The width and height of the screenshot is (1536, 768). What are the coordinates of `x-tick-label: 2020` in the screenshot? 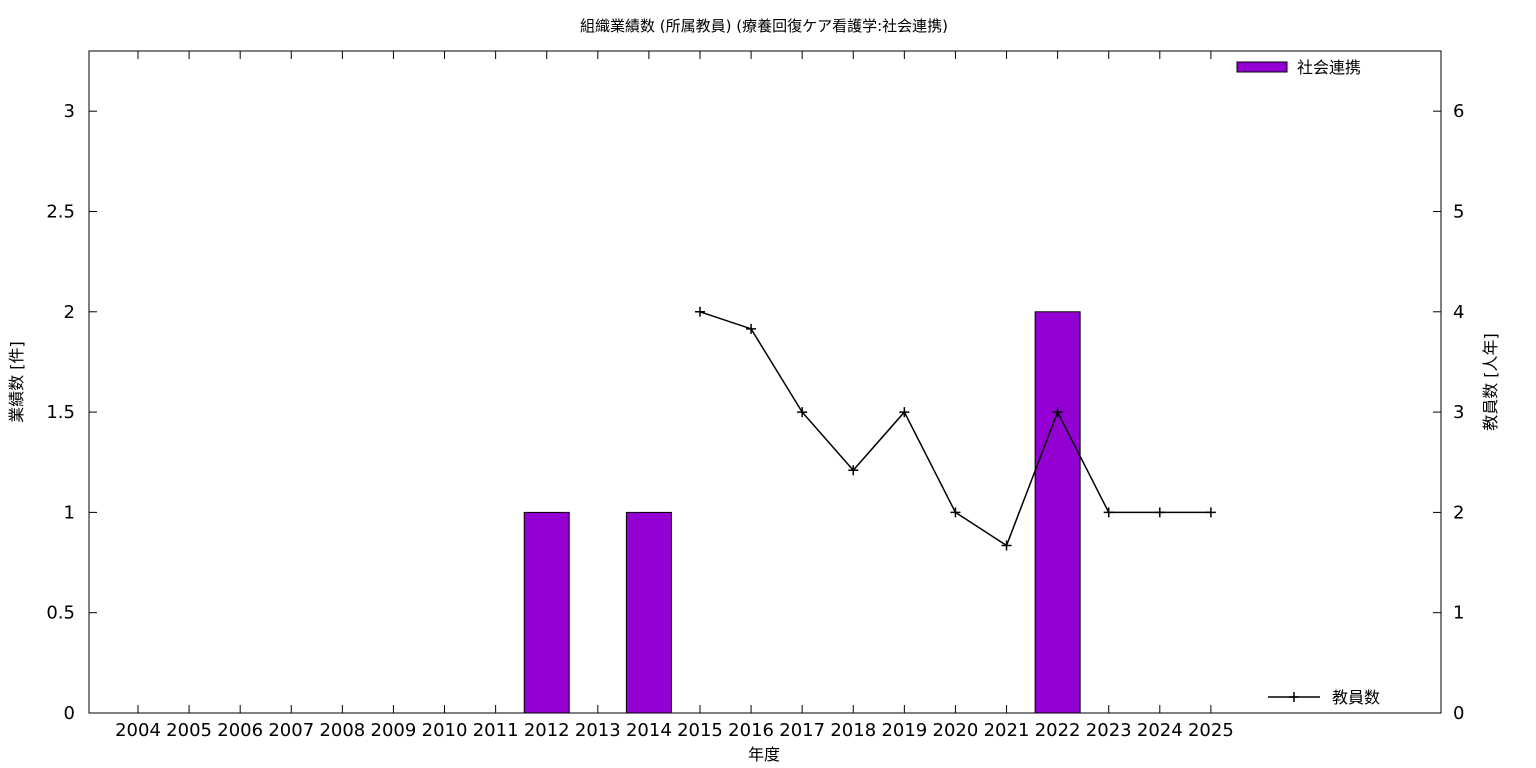 It's located at (956, 730).